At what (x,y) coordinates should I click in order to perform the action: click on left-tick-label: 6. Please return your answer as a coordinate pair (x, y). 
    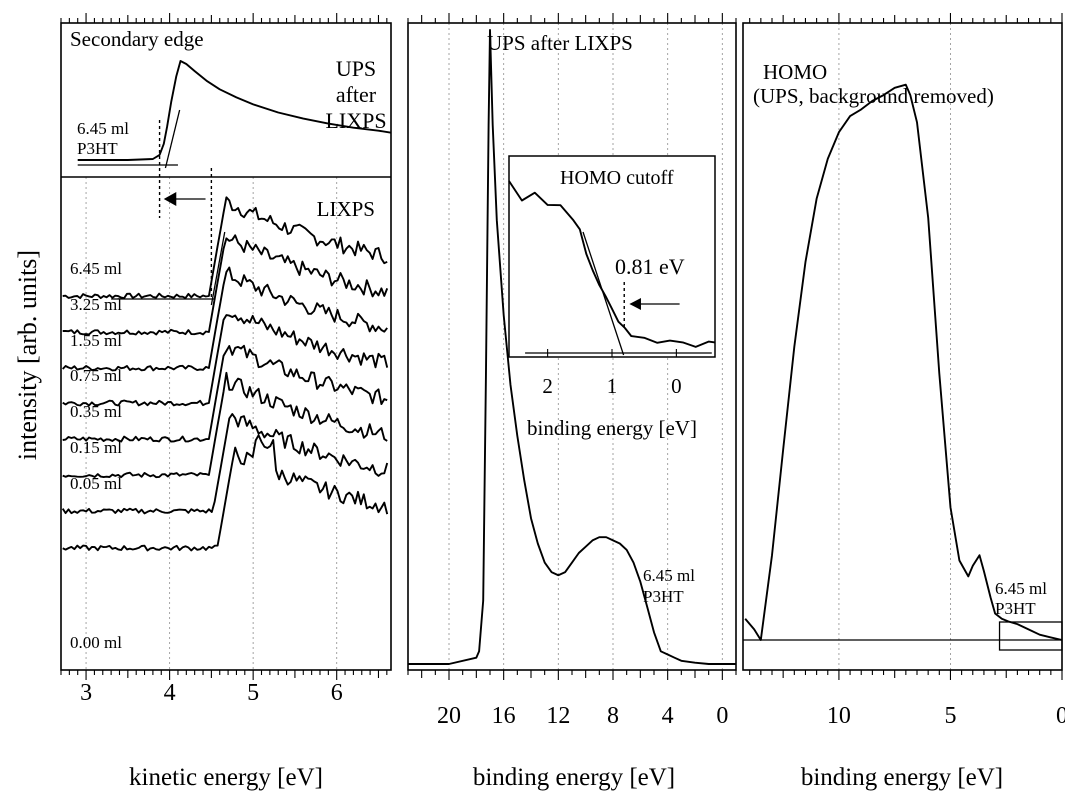
    Looking at the image, I should click on (337, 693).